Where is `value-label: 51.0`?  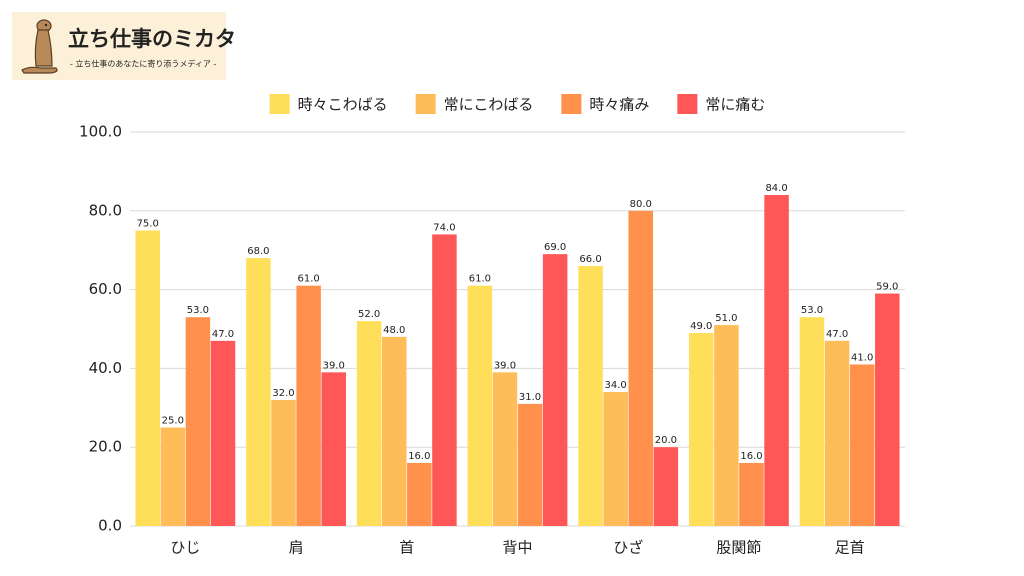
value-label: 51.0 is located at coordinates (726, 318).